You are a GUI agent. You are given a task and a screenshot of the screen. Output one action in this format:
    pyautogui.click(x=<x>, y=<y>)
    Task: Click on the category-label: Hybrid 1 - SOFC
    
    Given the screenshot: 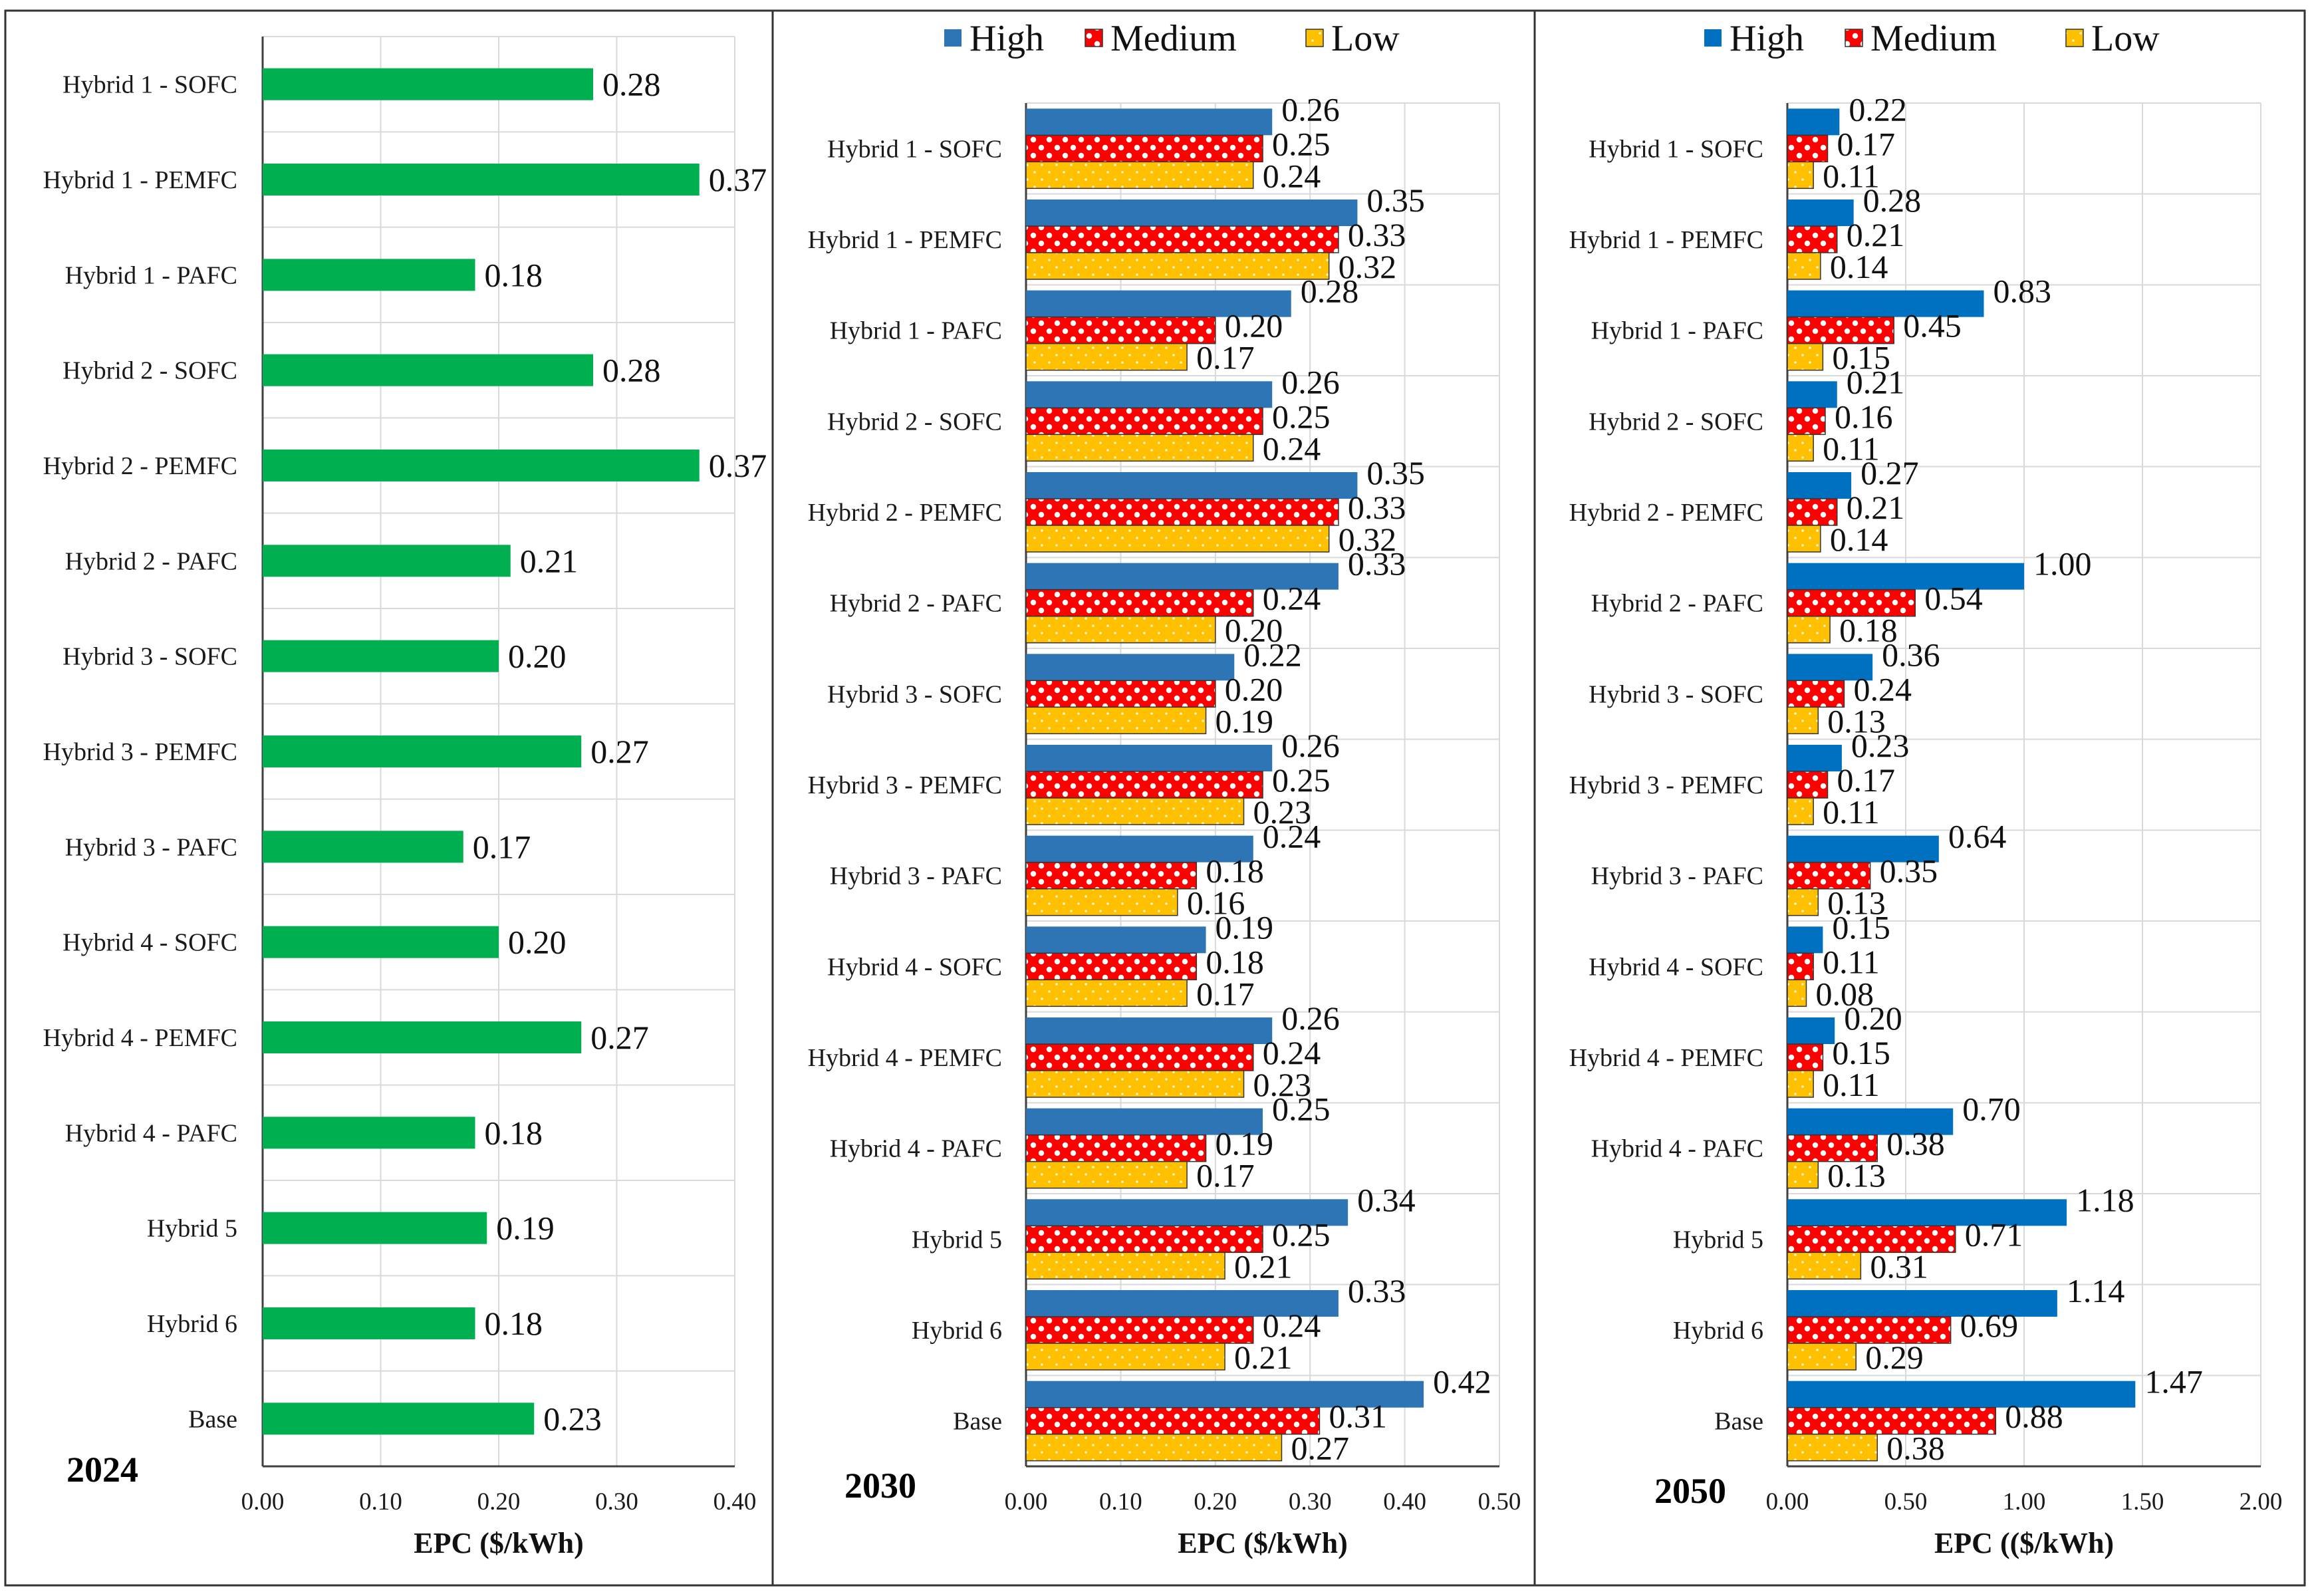 What is the action you would take?
    pyautogui.click(x=1676, y=149)
    